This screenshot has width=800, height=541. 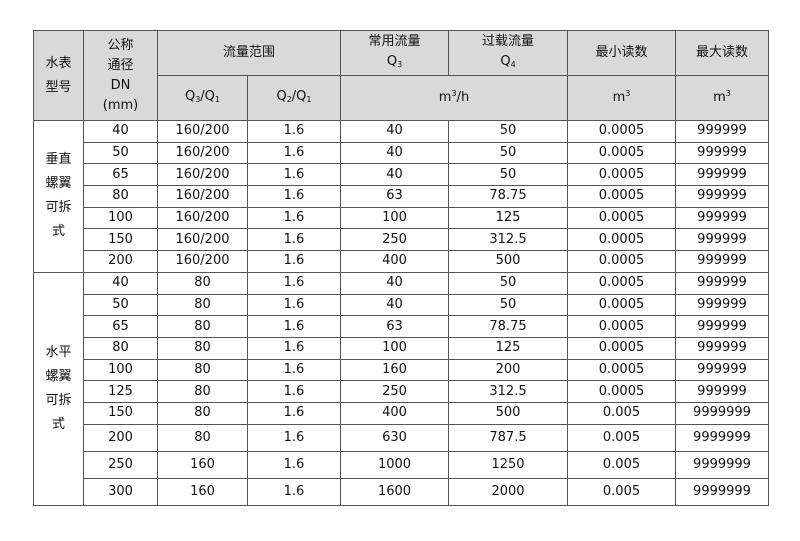 I want to click on q3-cell: 160, so click(x=394, y=370).